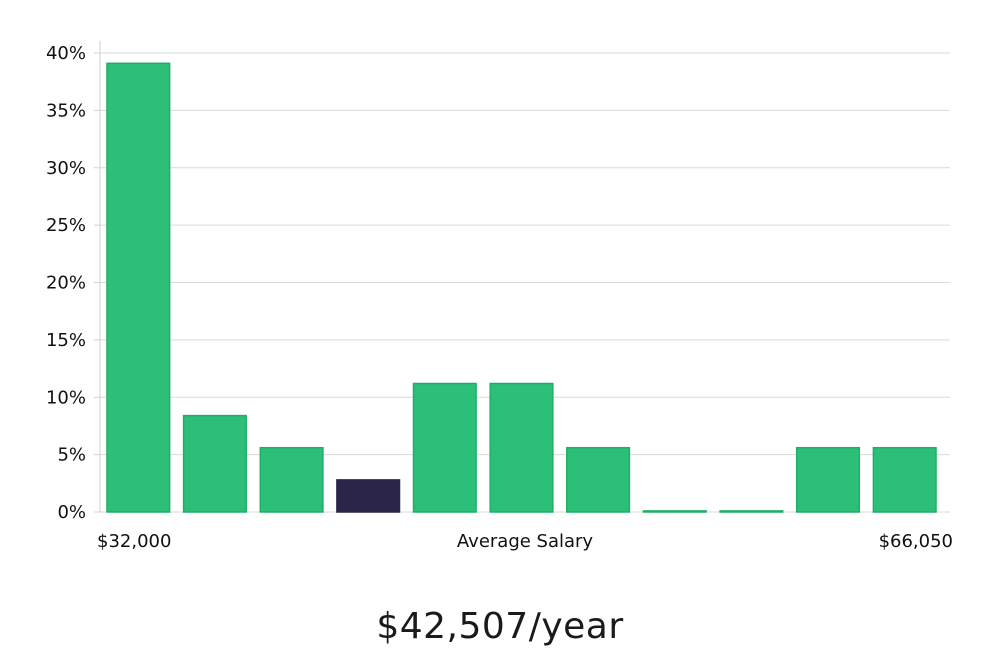 This screenshot has width=1000, height=660. I want to click on x-center-label: Average Salary, so click(525, 541).